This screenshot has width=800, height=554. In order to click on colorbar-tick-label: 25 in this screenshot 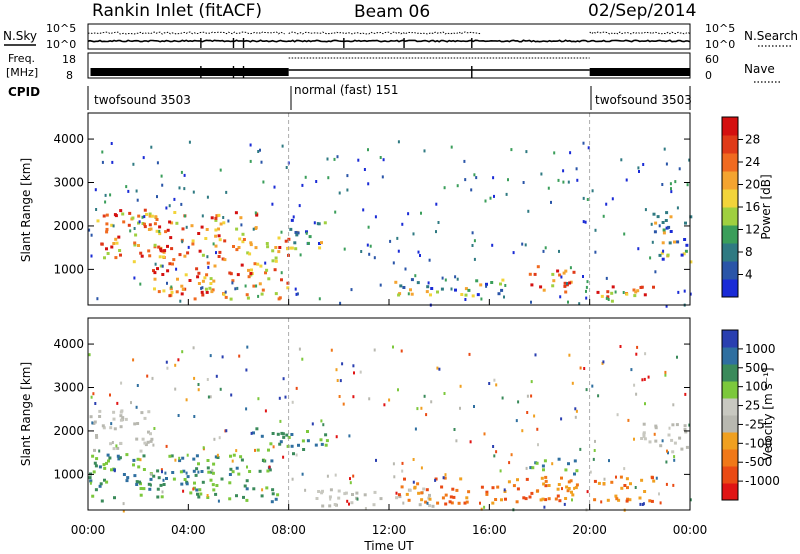, I will do `click(752, 406)`.